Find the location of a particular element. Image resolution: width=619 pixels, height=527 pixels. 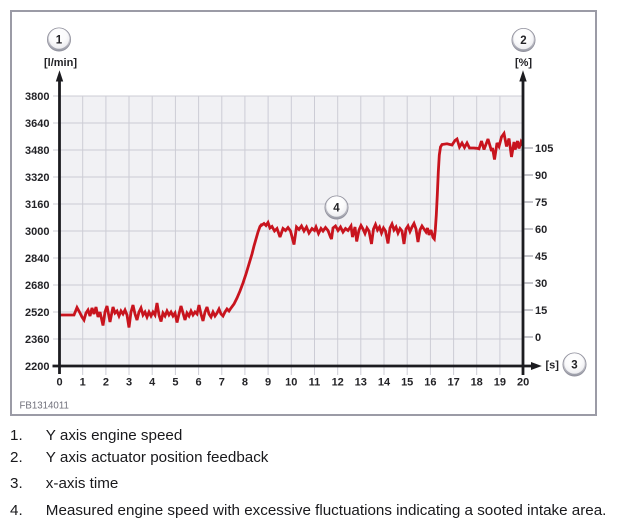

svg-text: 30 is located at coordinates (541, 284).